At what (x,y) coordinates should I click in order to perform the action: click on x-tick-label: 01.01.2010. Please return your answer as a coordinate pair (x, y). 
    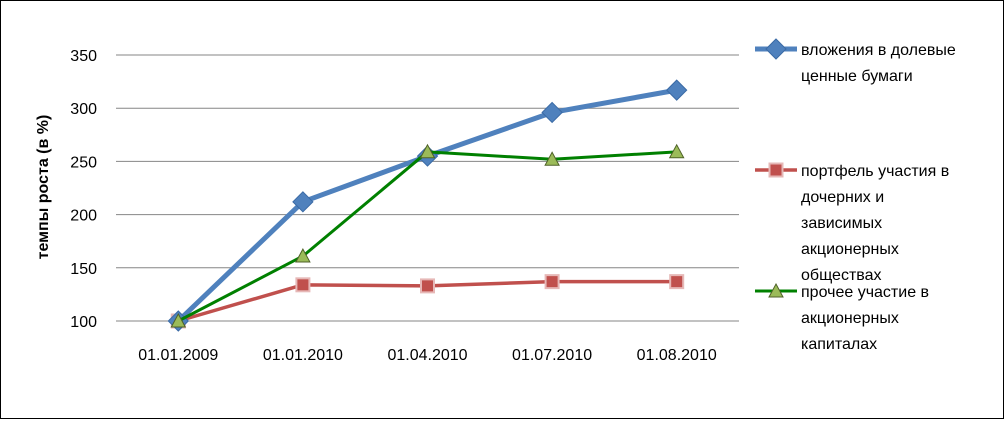
    Looking at the image, I should click on (303, 355).